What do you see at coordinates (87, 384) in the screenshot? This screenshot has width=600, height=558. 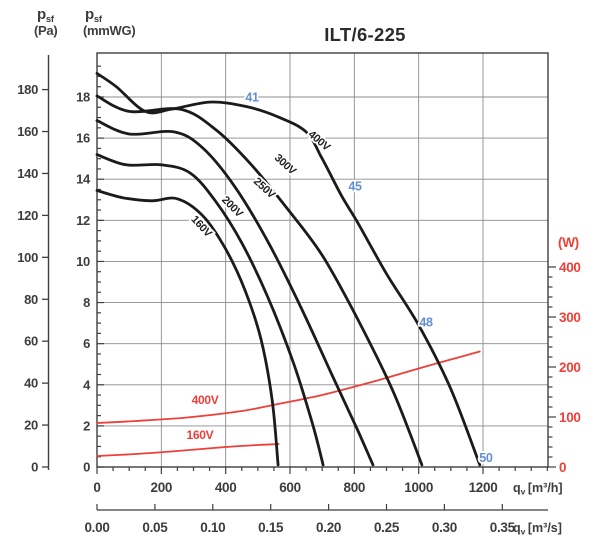 I see `mmwg-tick-label: 4` at bounding box center [87, 384].